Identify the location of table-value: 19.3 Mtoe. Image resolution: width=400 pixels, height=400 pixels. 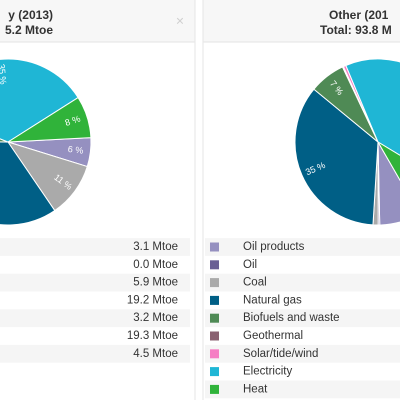
(152, 336).